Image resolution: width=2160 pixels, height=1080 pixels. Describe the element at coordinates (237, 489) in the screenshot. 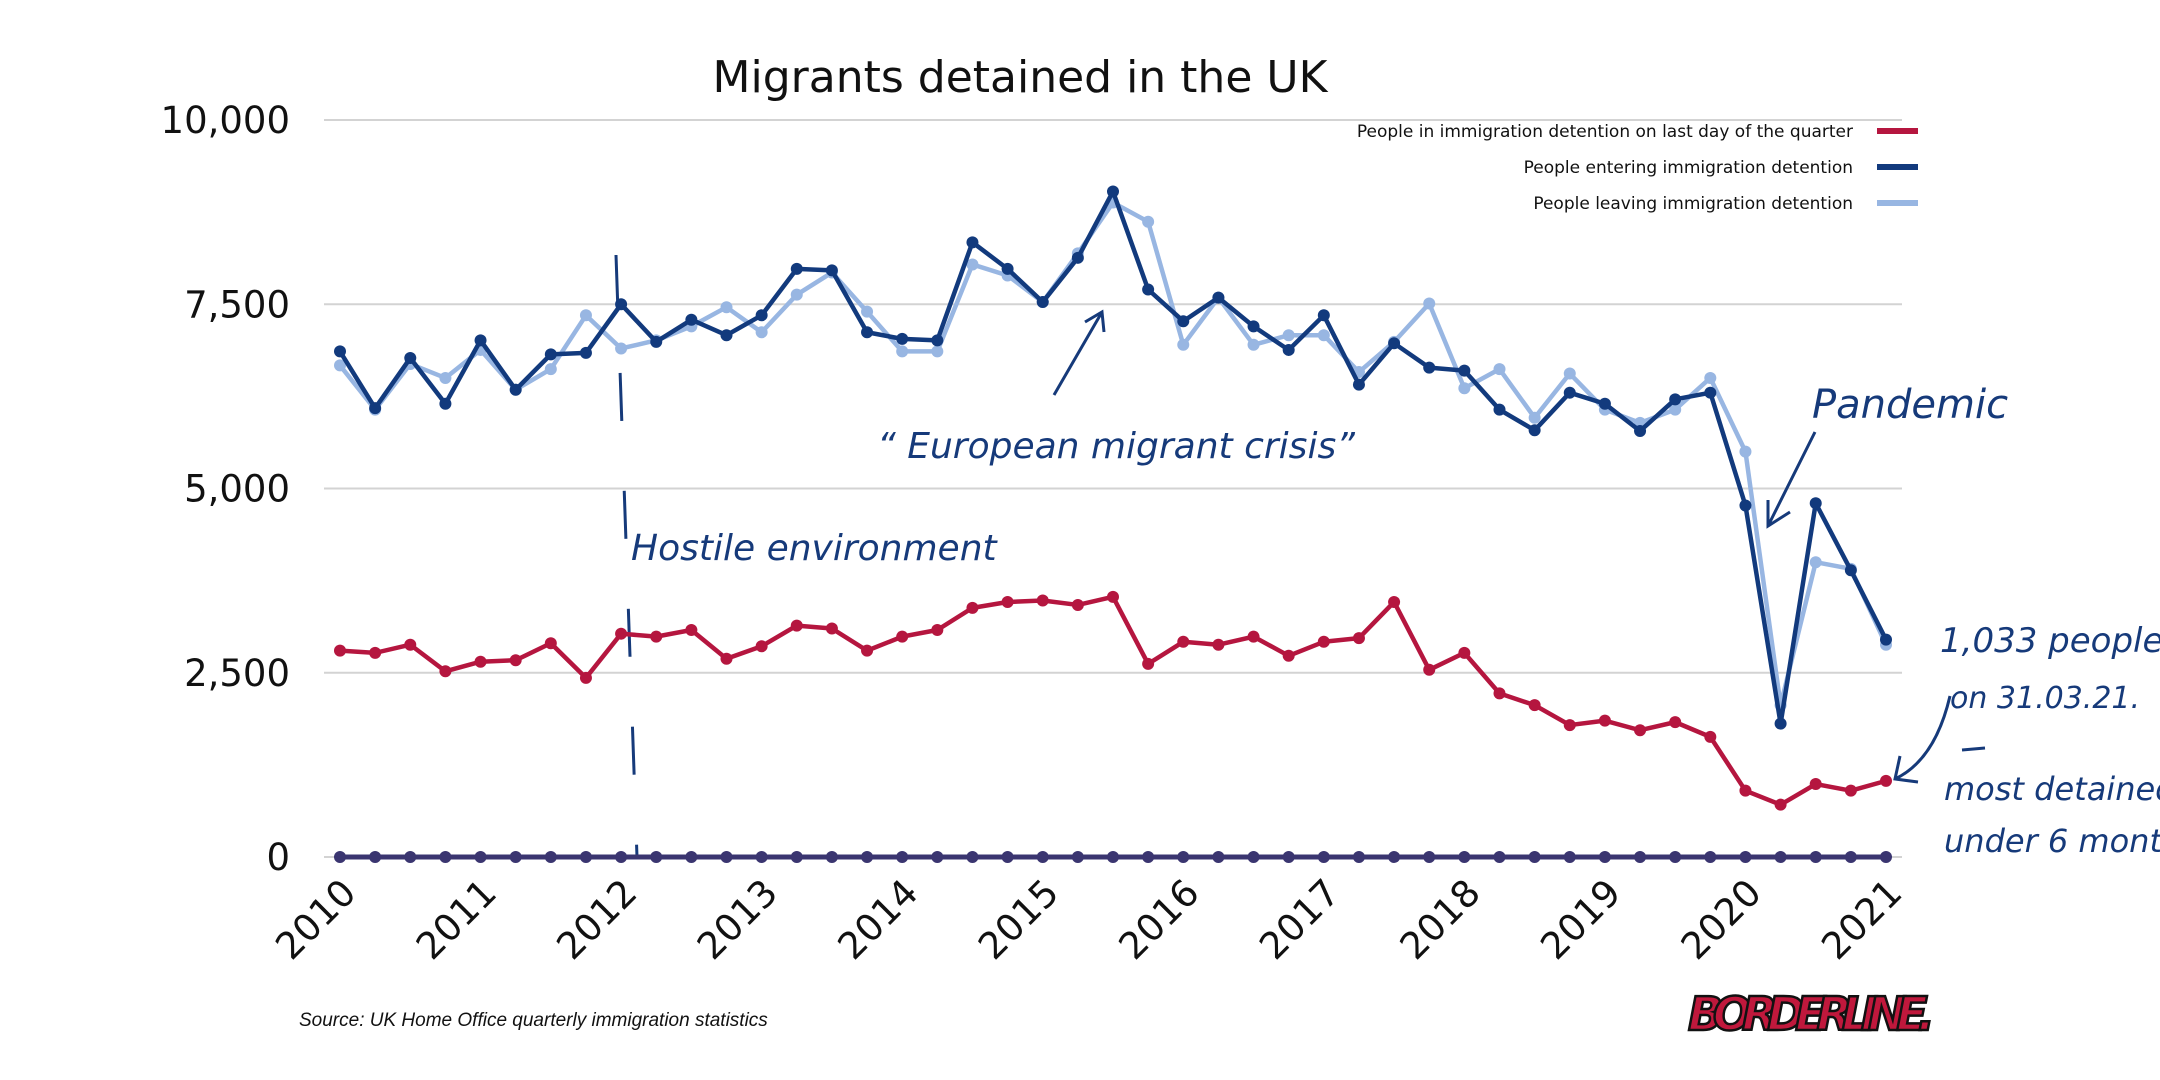

I see `y-tick-label: 5,000` at that location.